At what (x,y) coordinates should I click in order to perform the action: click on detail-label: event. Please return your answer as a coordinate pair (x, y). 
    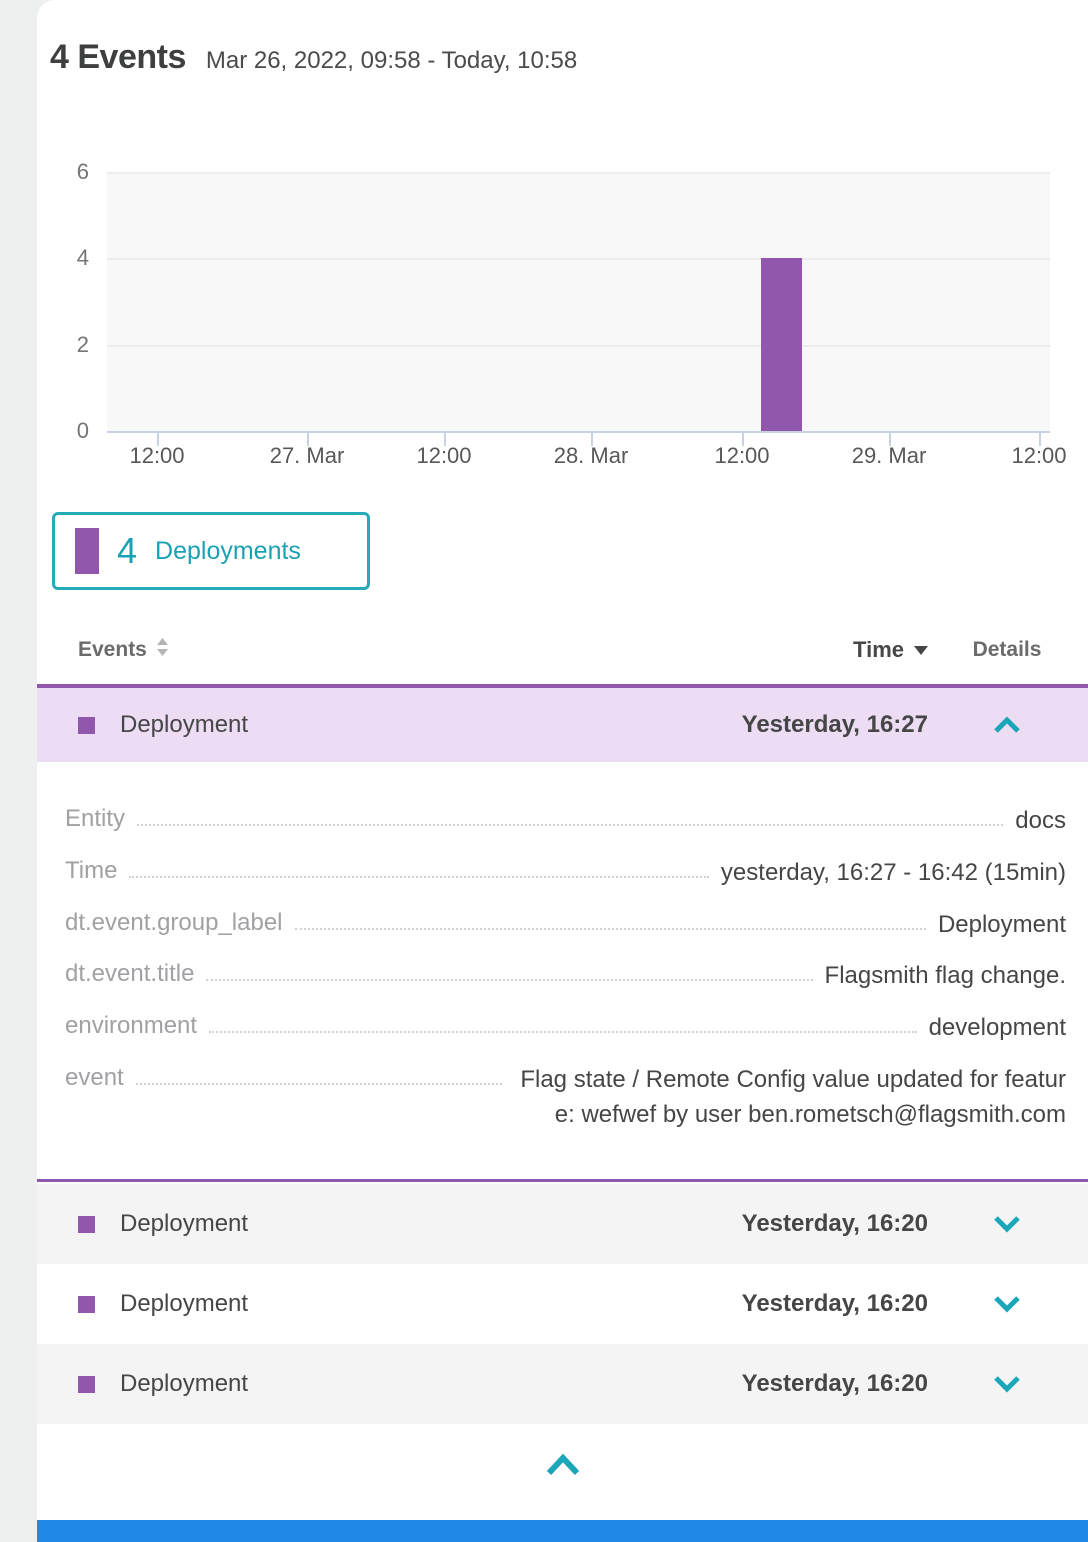
    Looking at the image, I should click on (94, 1077).